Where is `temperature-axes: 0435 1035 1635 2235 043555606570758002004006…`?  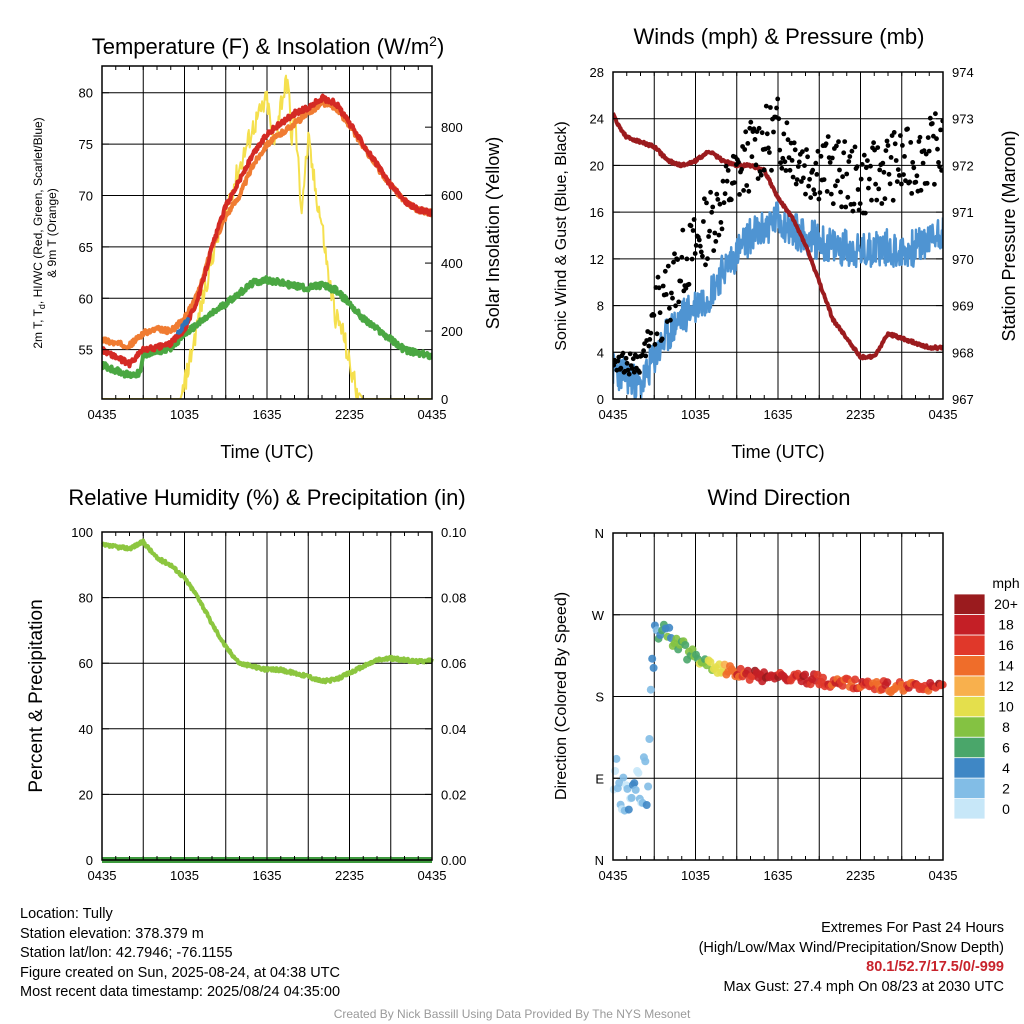
temperature-axes: 0435 1035 1635 2235 043555606570758002004006… is located at coordinates (271, 244).